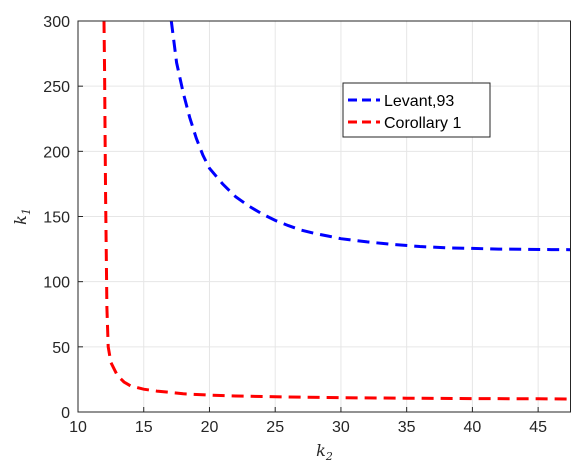 Image resolution: width=571 pixels, height=469 pixels. What do you see at coordinates (78, 427) in the screenshot?
I see `x-tick-label: 10` at bounding box center [78, 427].